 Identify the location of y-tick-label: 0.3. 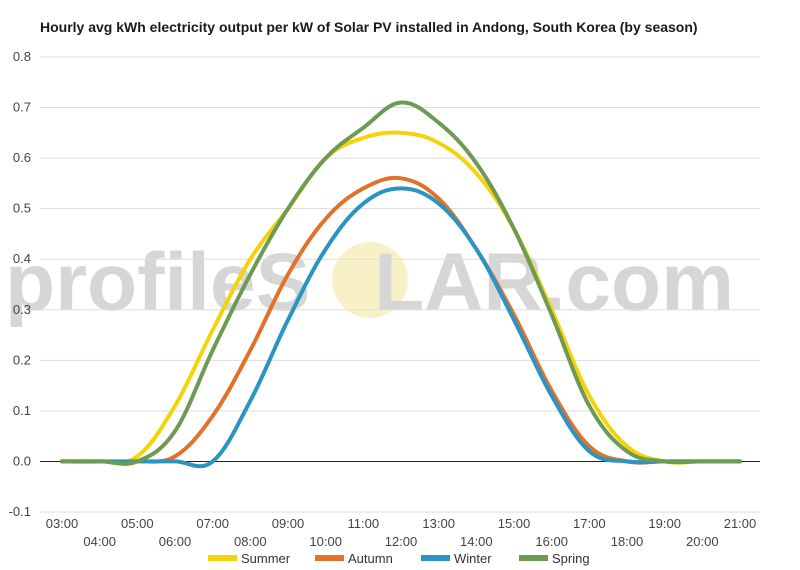
(22, 309).